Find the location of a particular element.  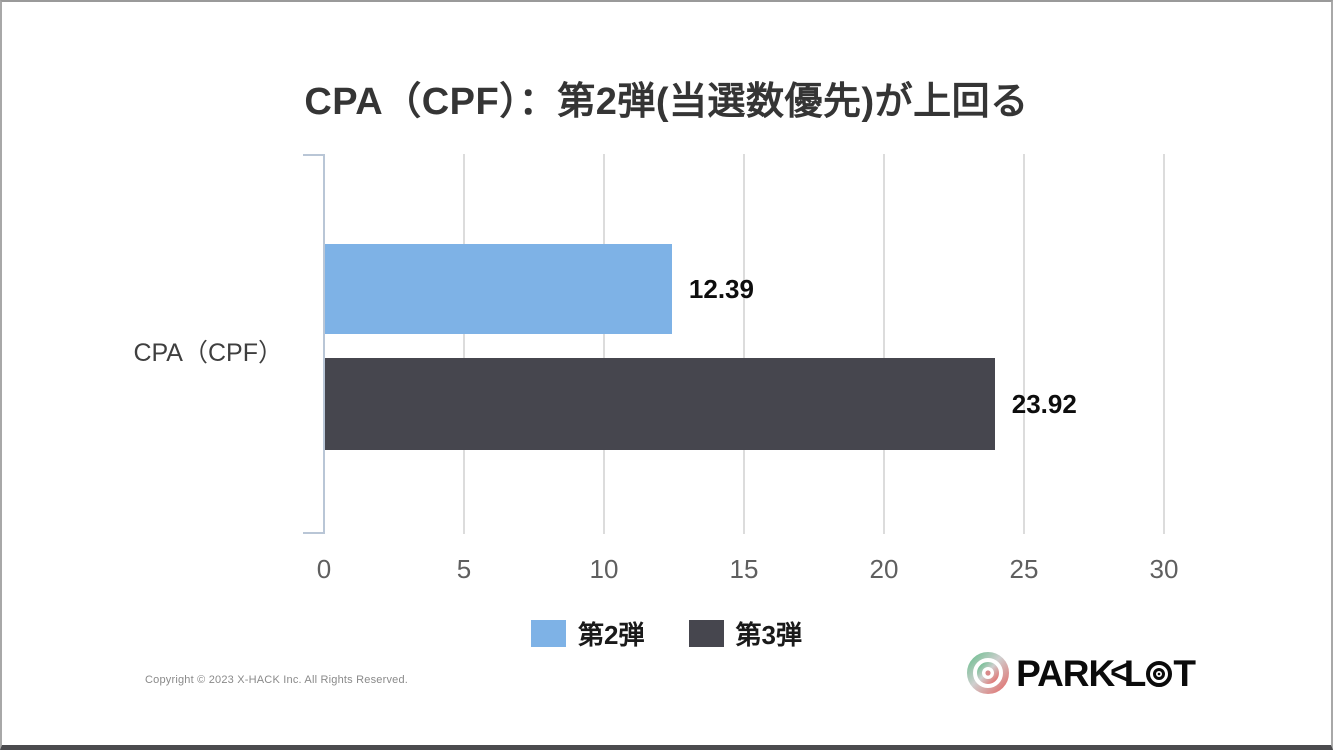

wordmark-part1: PARK is located at coordinates (1065, 673).